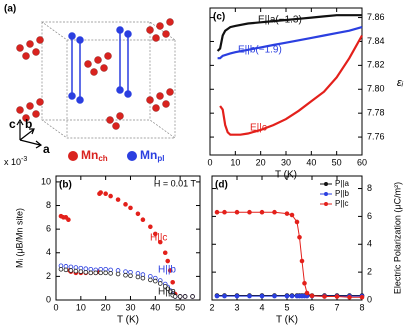 Image resolution: width=415 pixels, height=331 pixels. What do you see at coordinates (65, 185) in the screenshot?
I see `panel-label: (b)` at bounding box center [65, 185].